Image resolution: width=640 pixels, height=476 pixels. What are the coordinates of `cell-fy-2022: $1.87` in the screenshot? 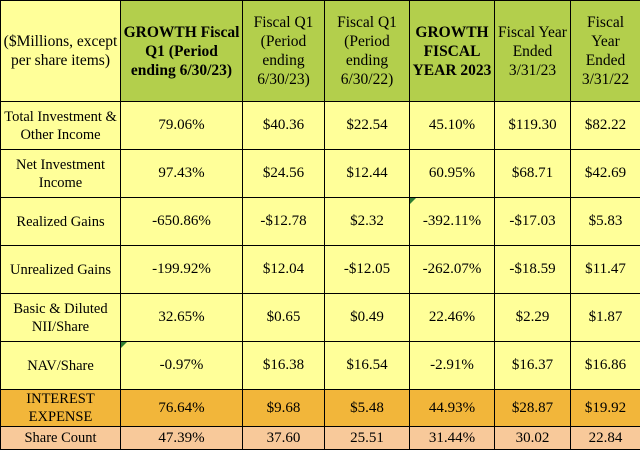 It's located at (605, 317).